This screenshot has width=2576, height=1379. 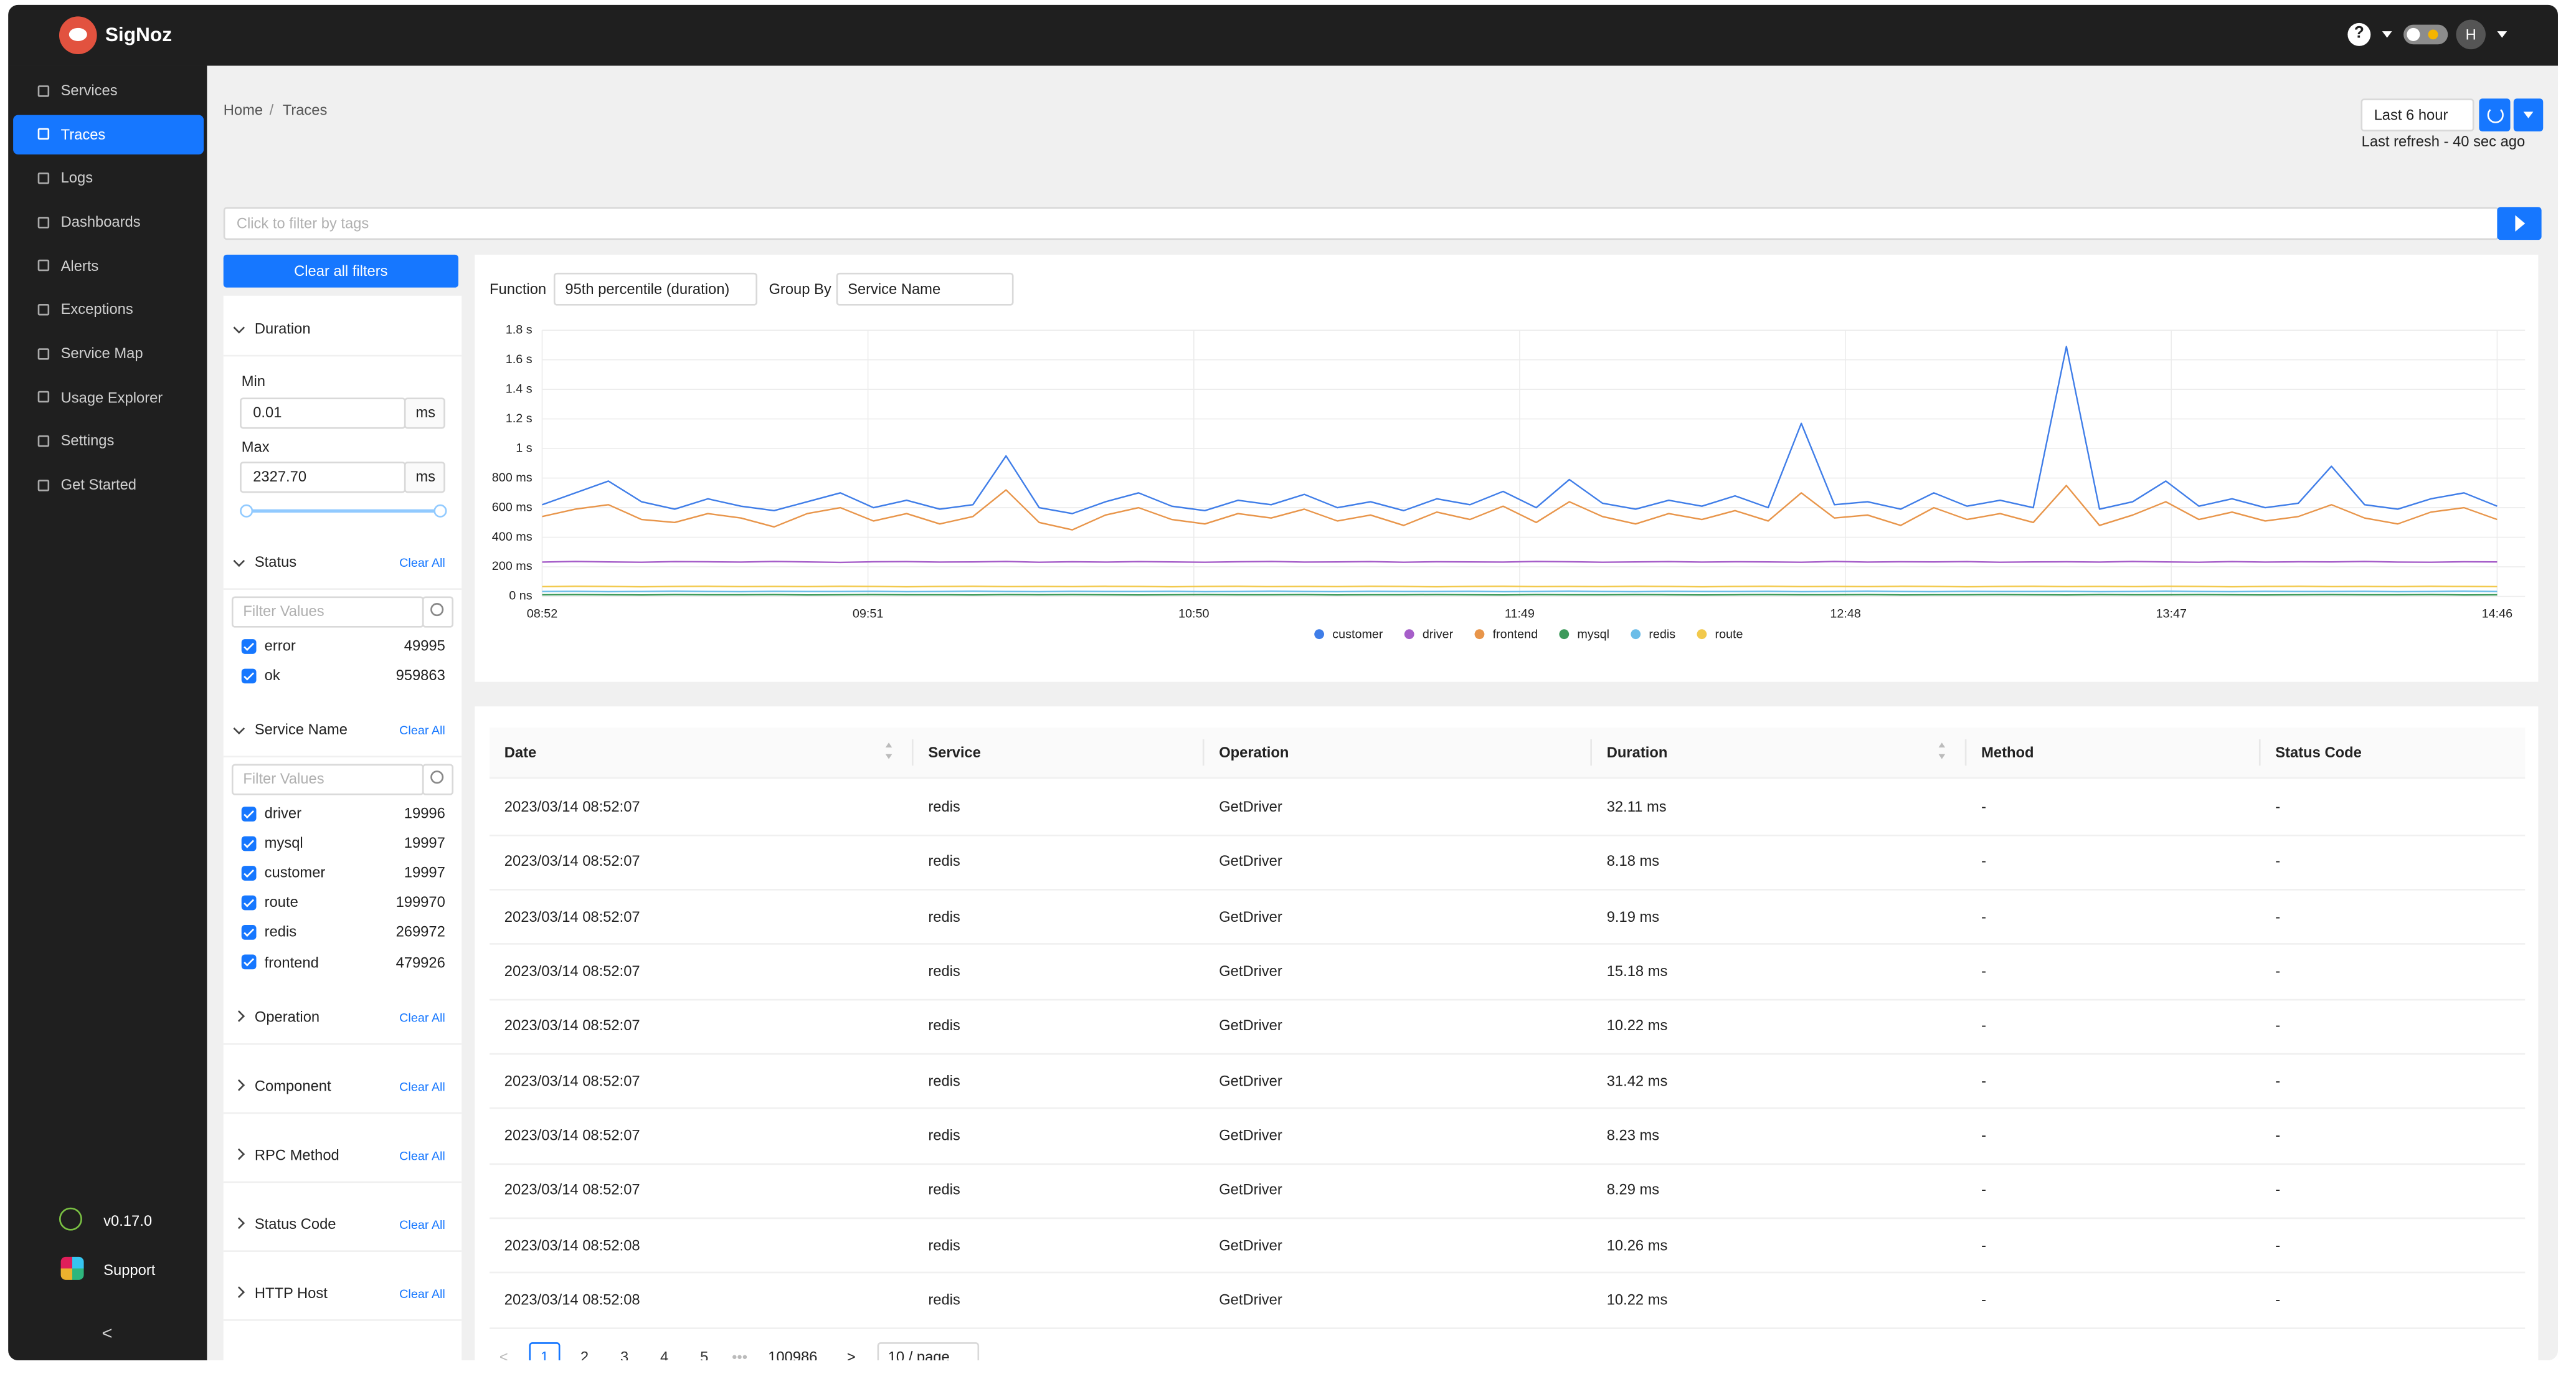 What do you see at coordinates (2417, 115) in the screenshot?
I see `time-range-select` at bounding box center [2417, 115].